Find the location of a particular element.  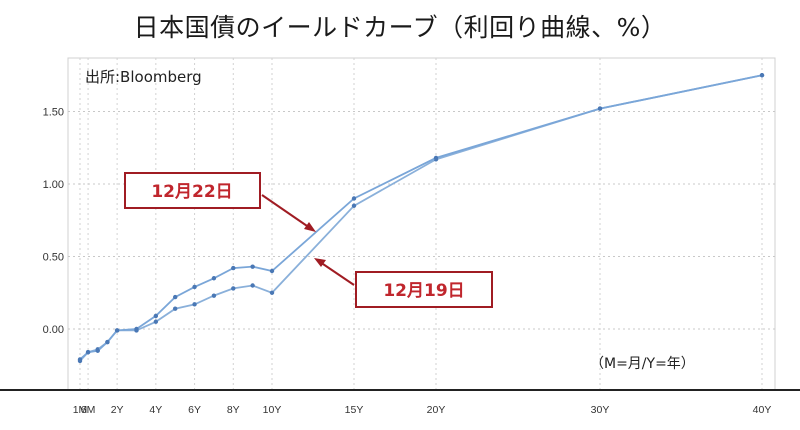

y-tick-label: 0.50 is located at coordinates (53, 258).